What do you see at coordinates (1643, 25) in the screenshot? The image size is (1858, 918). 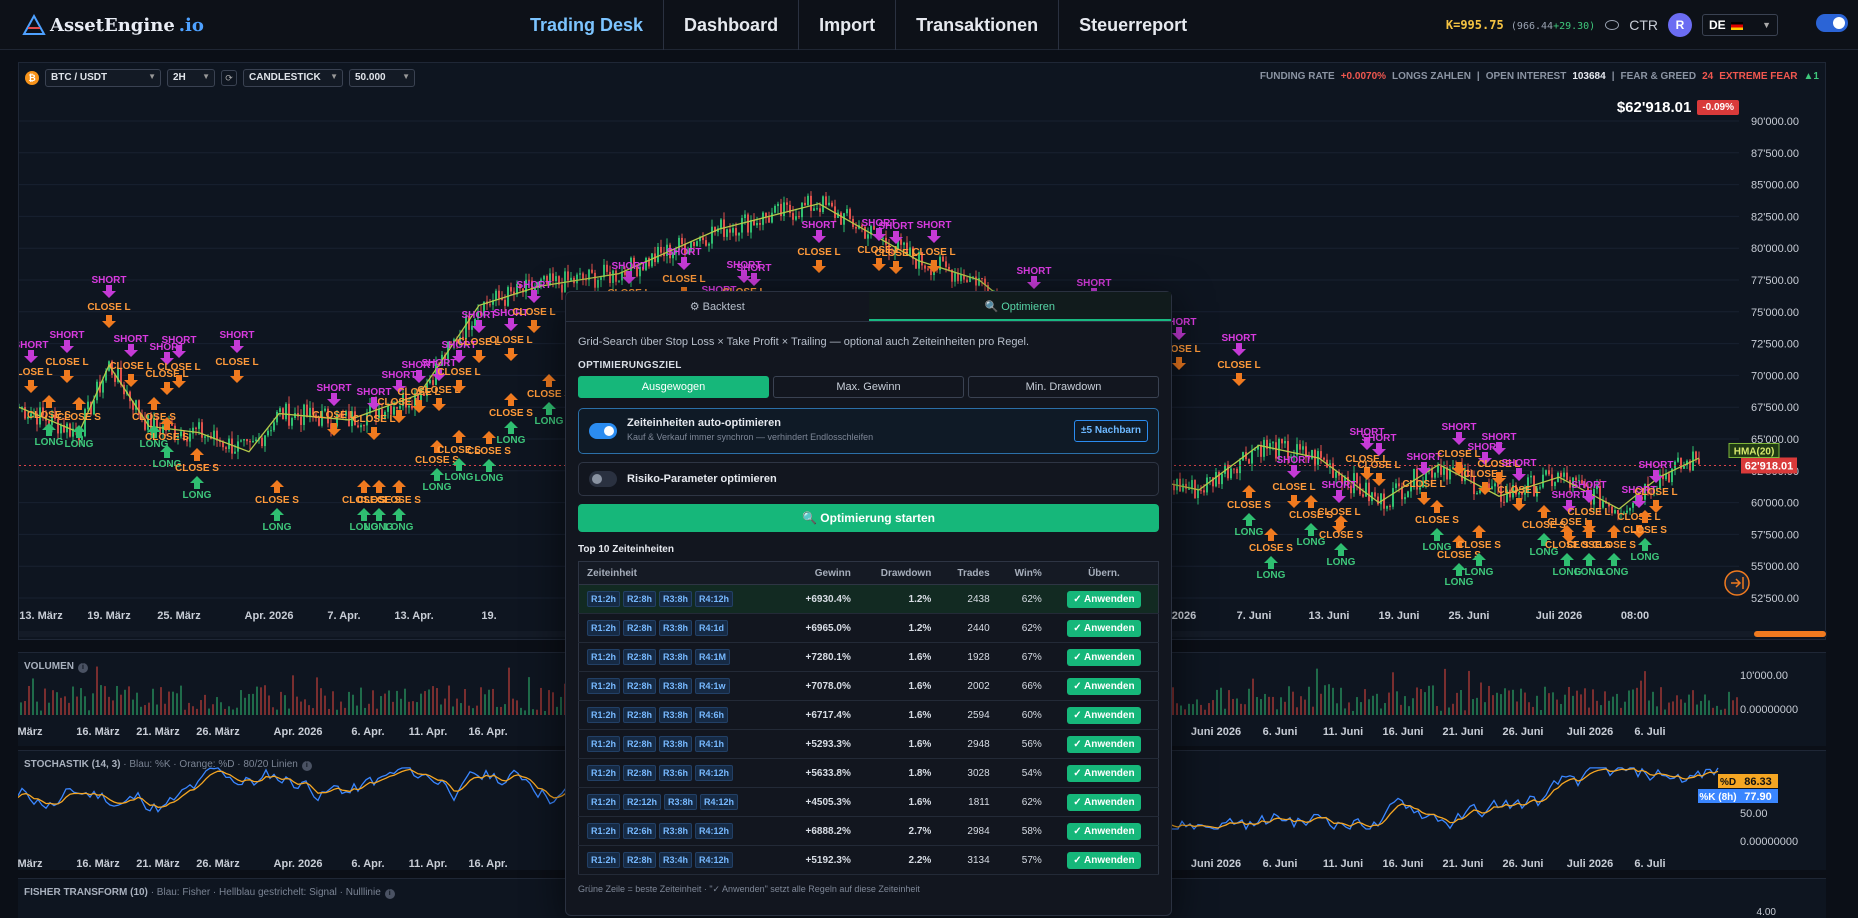 I see `ctr-label: CTR` at bounding box center [1643, 25].